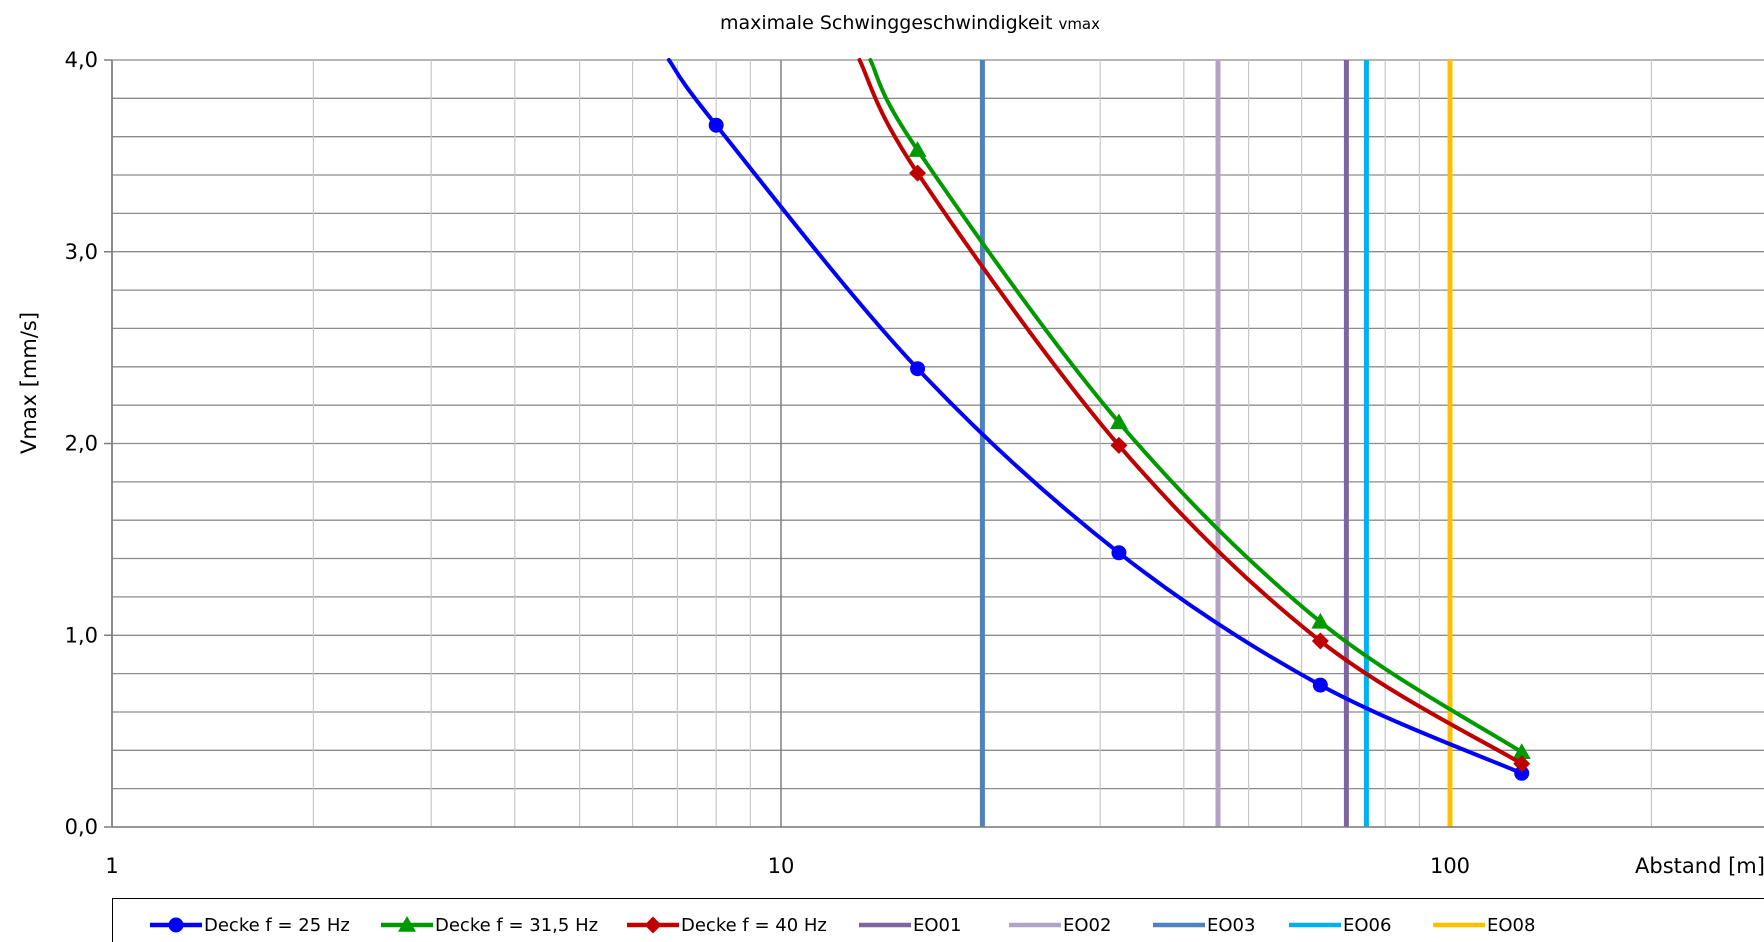  Describe the element at coordinates (277, 925) in the screenshot. I see `legend-label: Decke f = 25 Hz` at that location.